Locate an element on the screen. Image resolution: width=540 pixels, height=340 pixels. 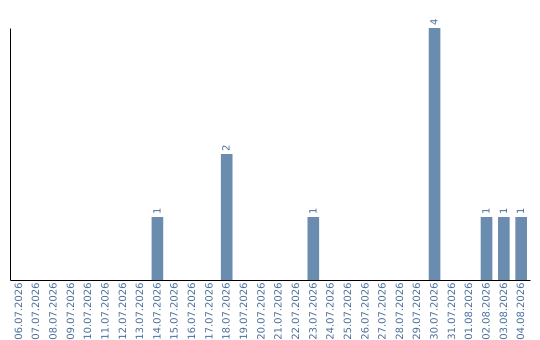
x-tick-label: 28.07.2026 is located at coordinates (400, 311).